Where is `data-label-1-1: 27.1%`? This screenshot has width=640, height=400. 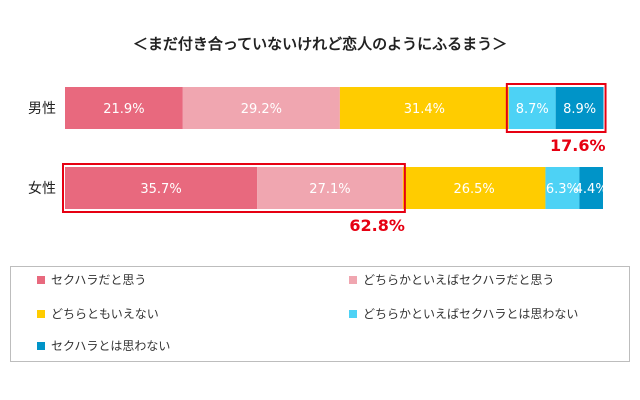
data-label-1-1: 27.1% is located at coordinates (329, 189).